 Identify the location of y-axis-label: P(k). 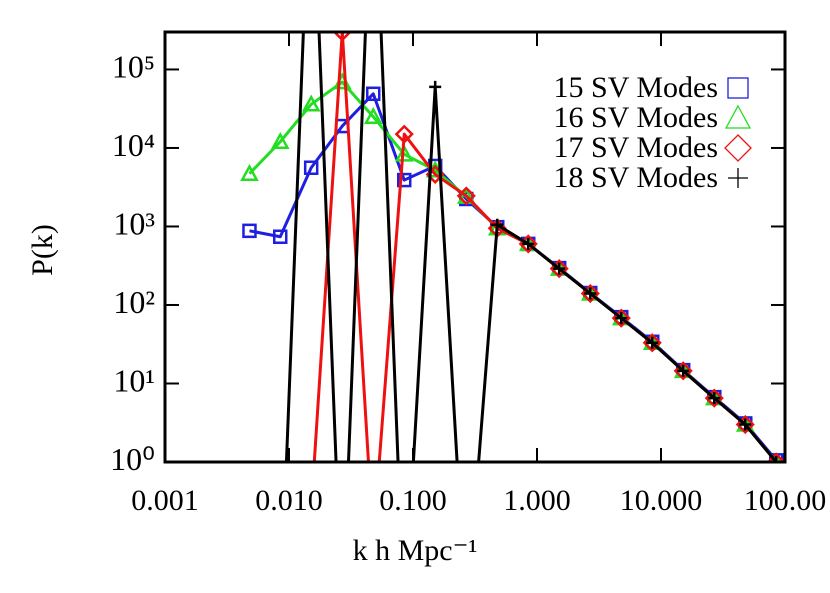
(42, 250).